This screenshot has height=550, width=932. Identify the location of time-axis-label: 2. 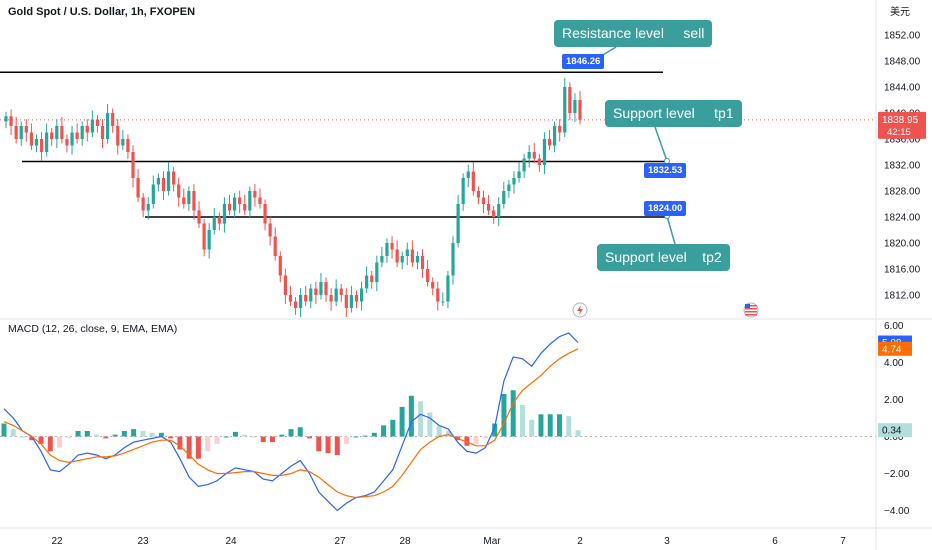
(580, 541).